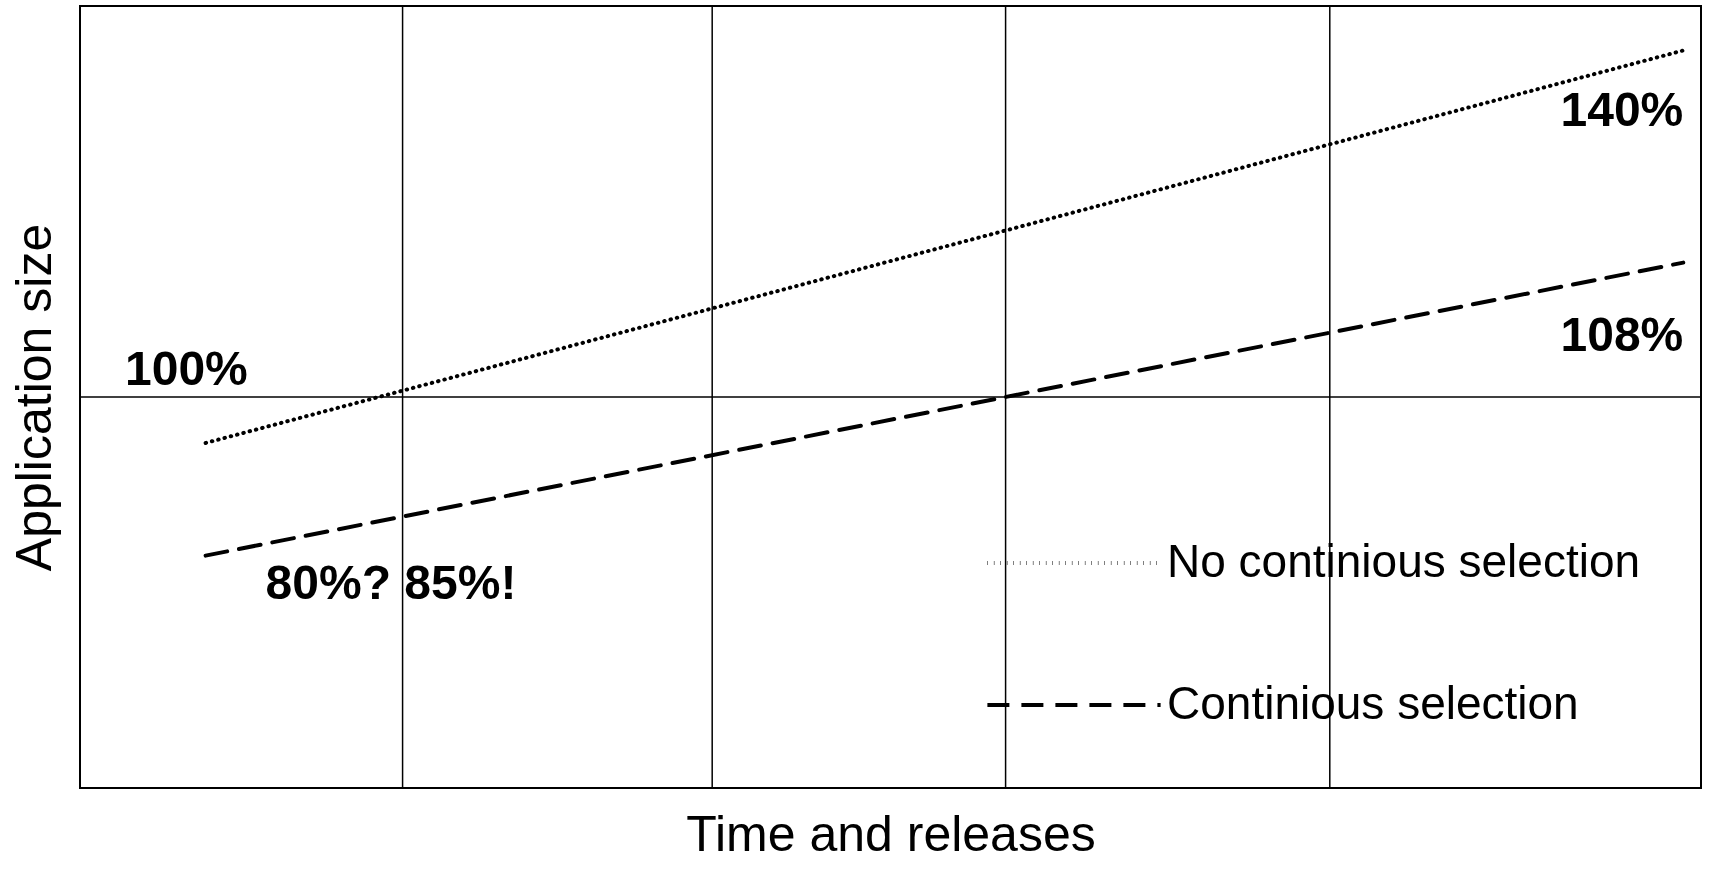  What do you see at coordinates (1622, 334) in the screenshot?
I see `annotation: 108%` at bounding box center [1622, 334].